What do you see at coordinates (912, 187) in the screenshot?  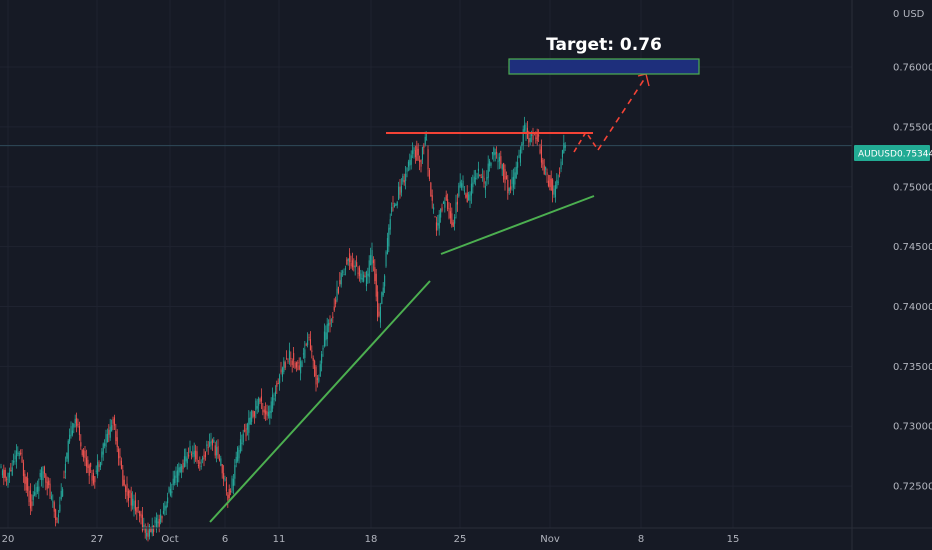 I see `price-tick-label: 0.75000` at bounding box center [912, 187].